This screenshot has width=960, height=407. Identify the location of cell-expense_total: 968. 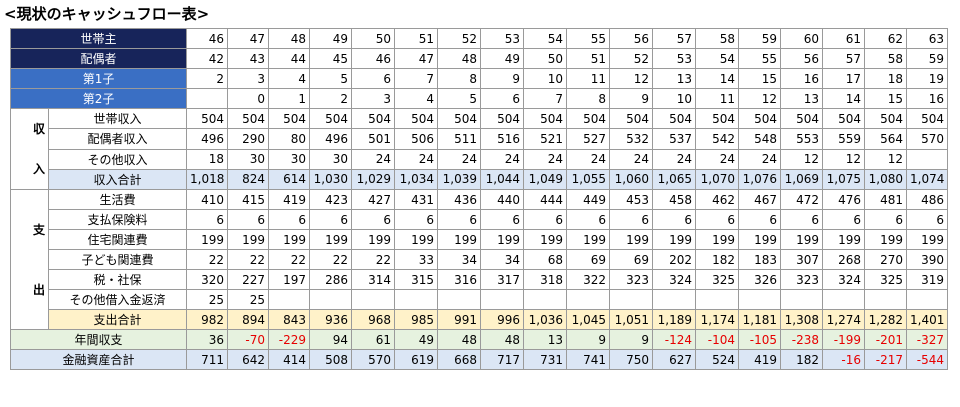
(373, 319).